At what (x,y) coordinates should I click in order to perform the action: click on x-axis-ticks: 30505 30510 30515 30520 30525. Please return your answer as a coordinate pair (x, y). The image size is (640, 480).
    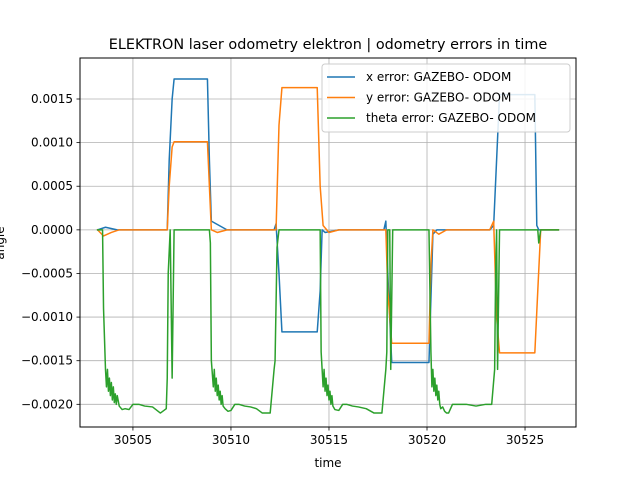
    Looking at the image, I should click on (329, 437).